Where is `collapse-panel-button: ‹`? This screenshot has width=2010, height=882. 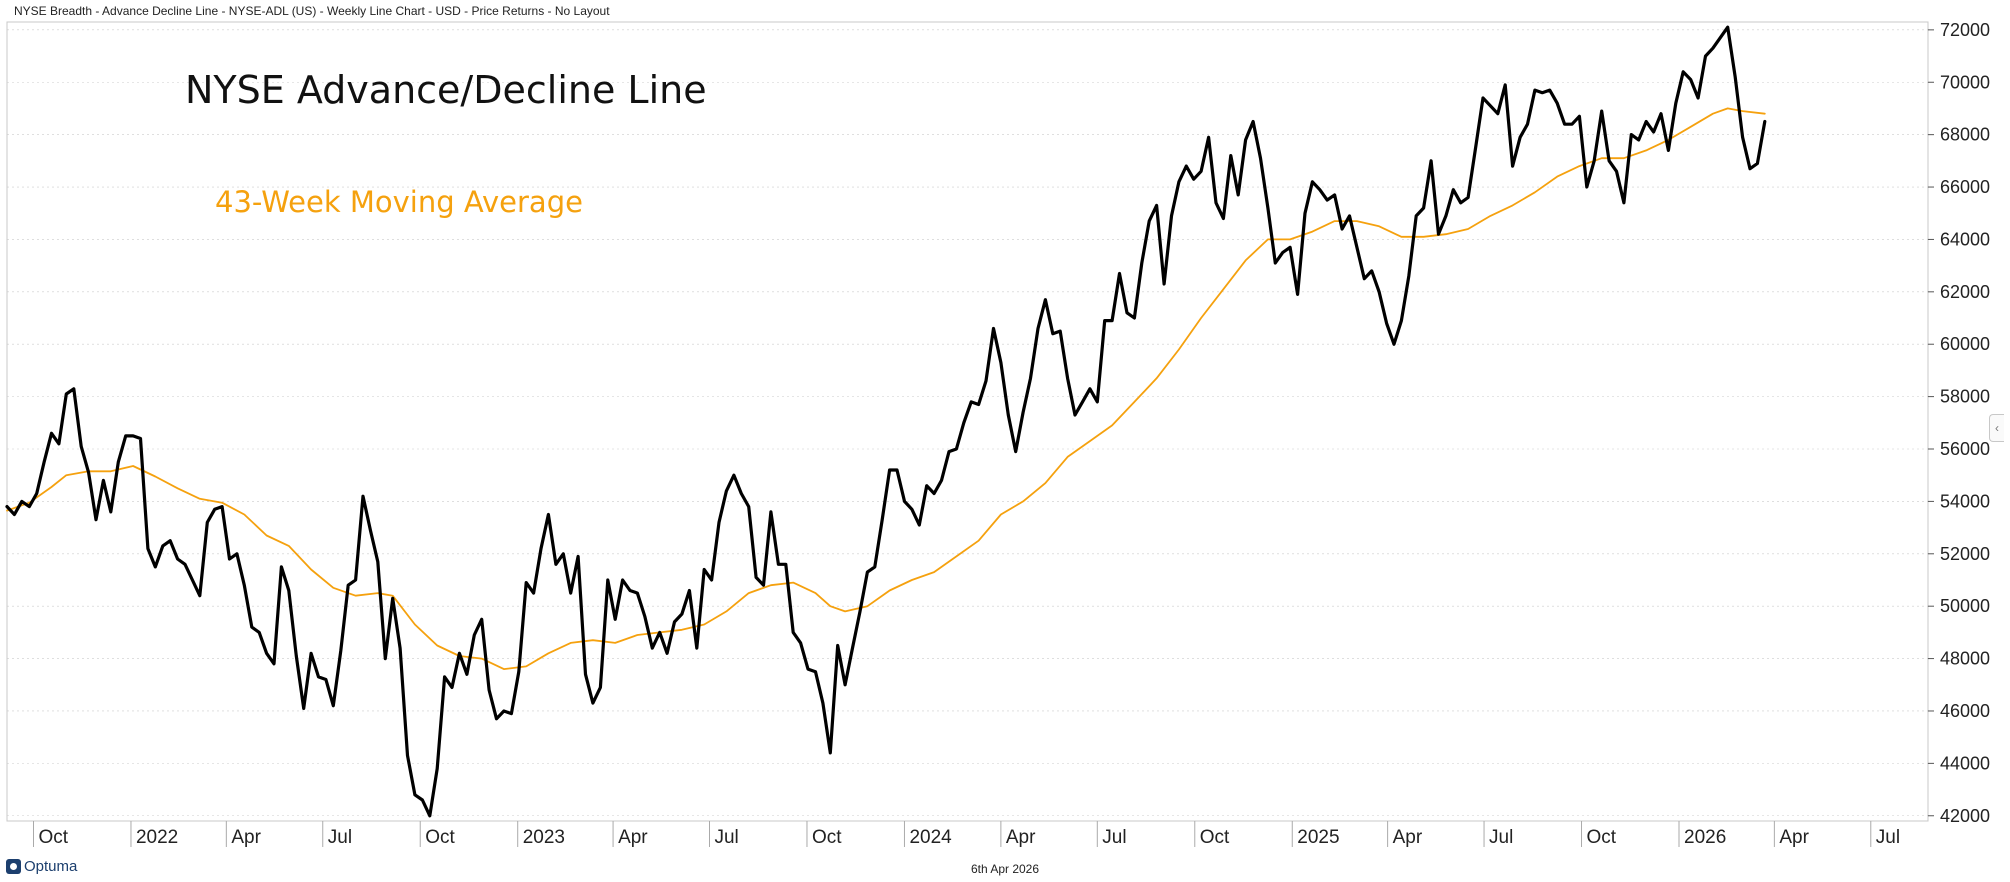 collapse-panel-button: ‹ is located at coordinates (1996, 428).